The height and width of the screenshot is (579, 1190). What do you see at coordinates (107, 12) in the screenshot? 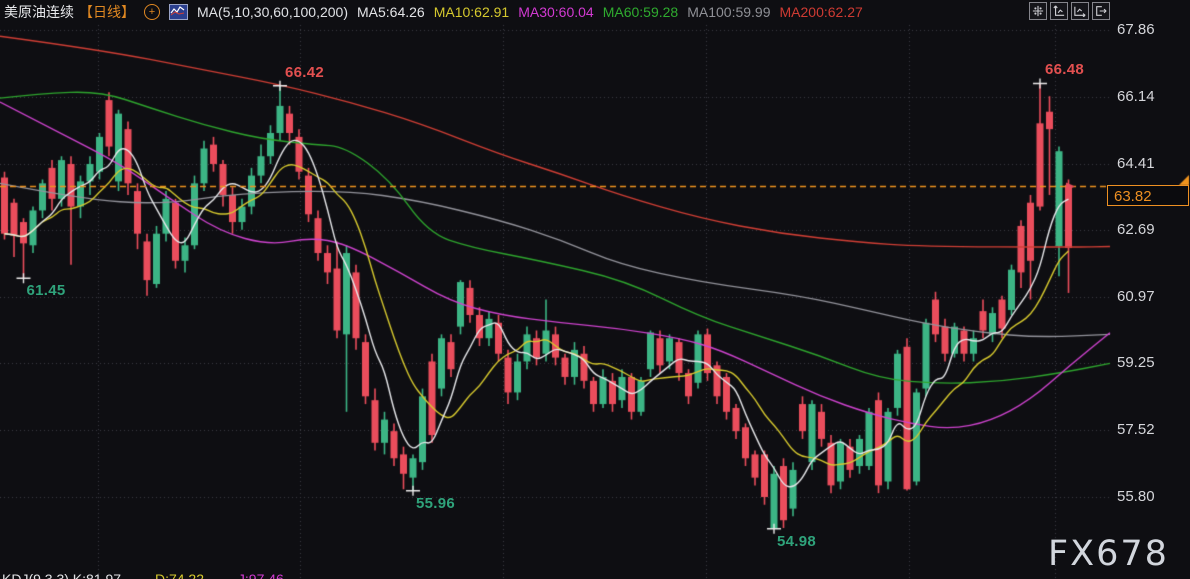
I see `period-label: 【日线】` at bounding box center [107, 12].